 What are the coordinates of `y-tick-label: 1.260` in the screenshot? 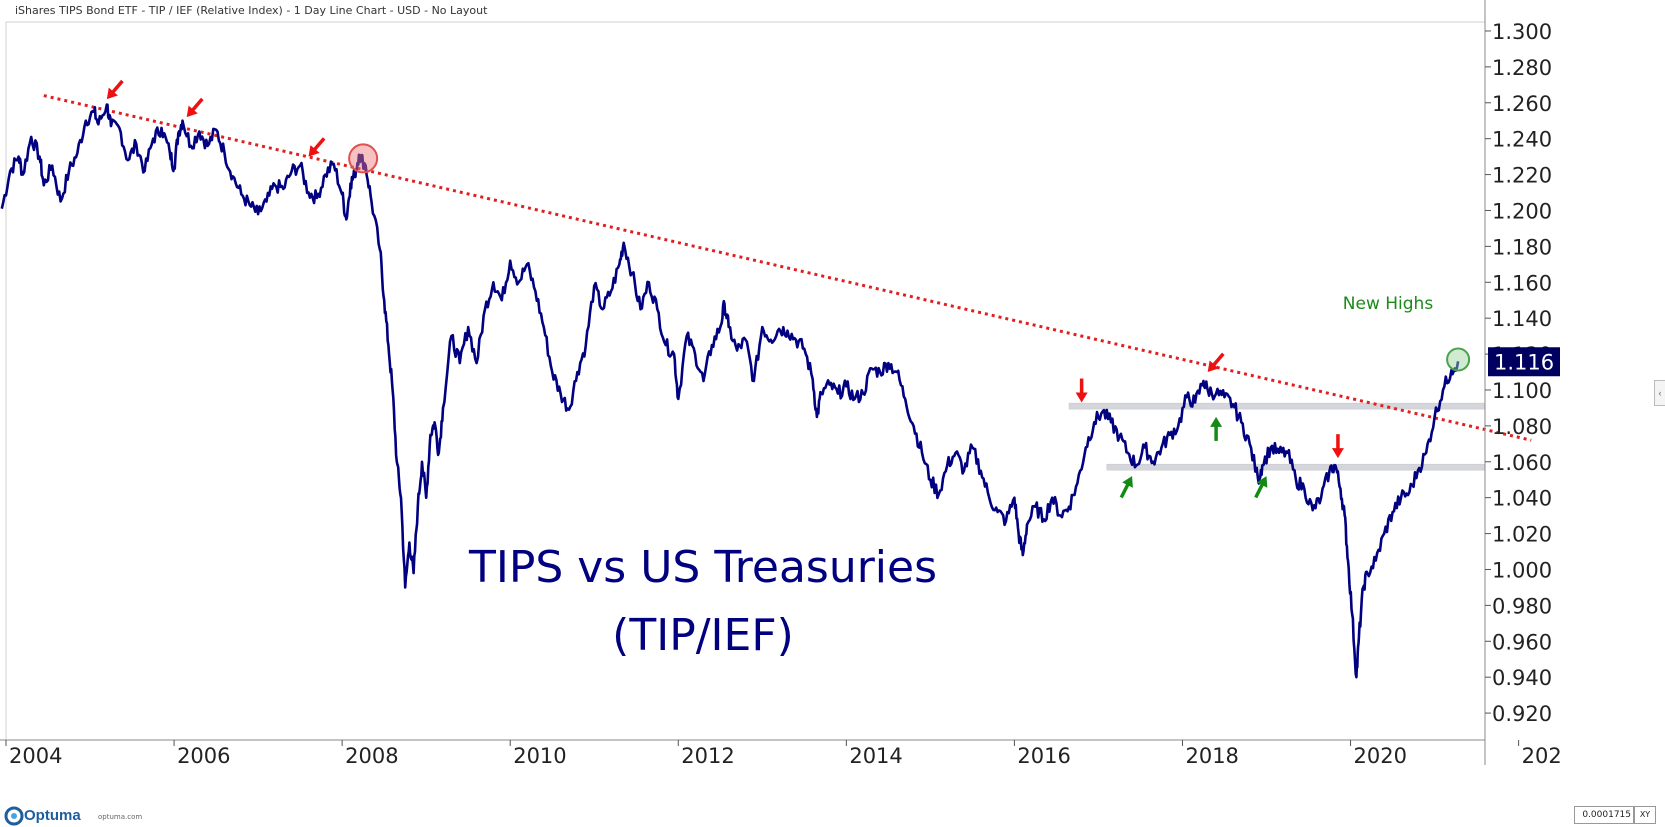 It's located at (1522, 104).